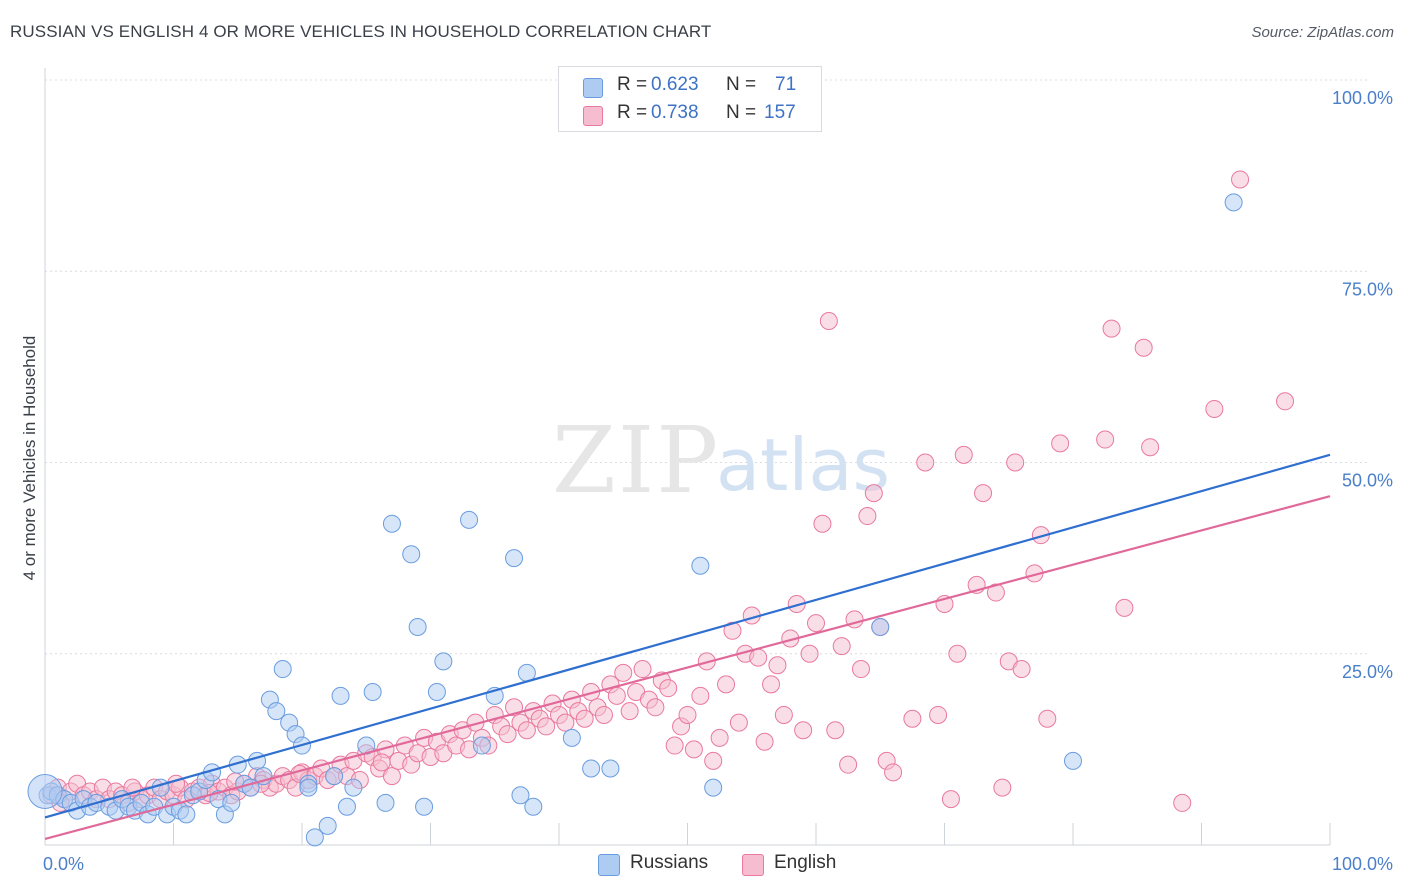 This screenshot has width=1406, height=892. I want to click on english-swatch, so click(593, 116).